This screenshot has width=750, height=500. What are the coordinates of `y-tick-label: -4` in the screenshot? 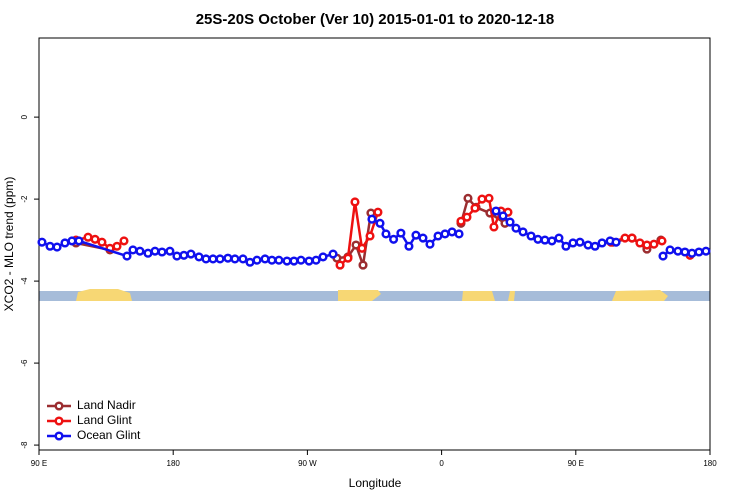 It's located at (24, 281).